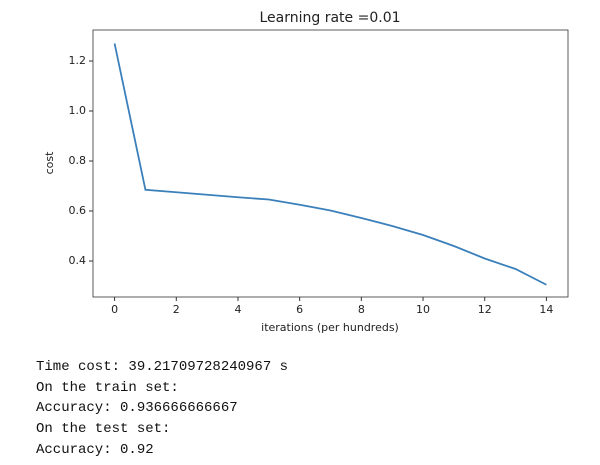 Image resolution: width=600 pixels, height=465 pixels. What do you see at coordinates (485, 309) in the screenshot?
I see `x-tick-label: 12` at bounding box center [485, 309].